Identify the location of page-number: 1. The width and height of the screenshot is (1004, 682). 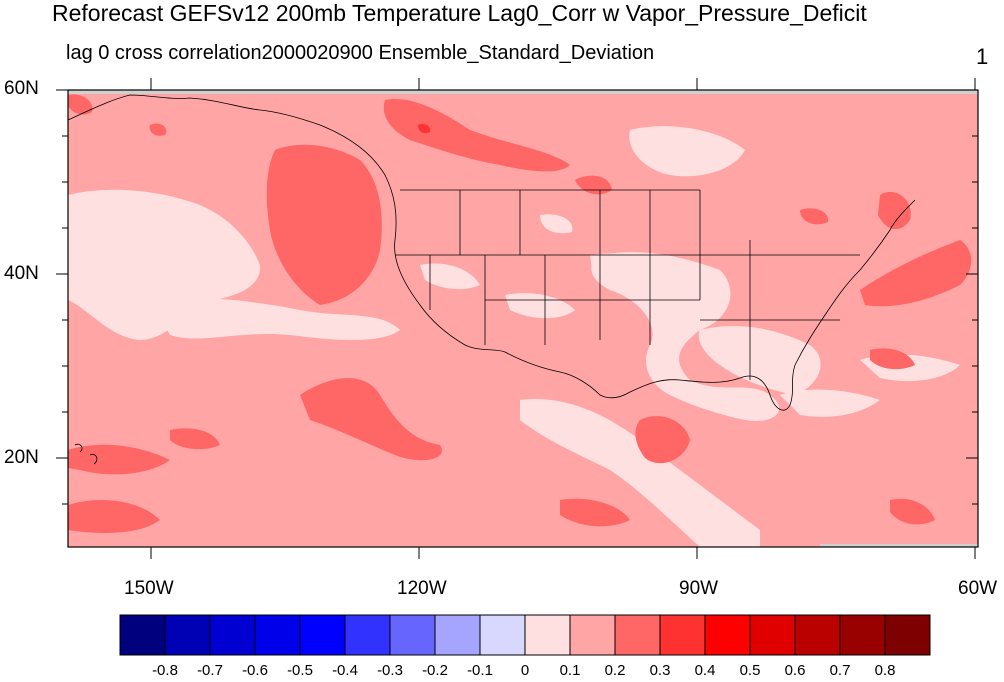
(982, 56).